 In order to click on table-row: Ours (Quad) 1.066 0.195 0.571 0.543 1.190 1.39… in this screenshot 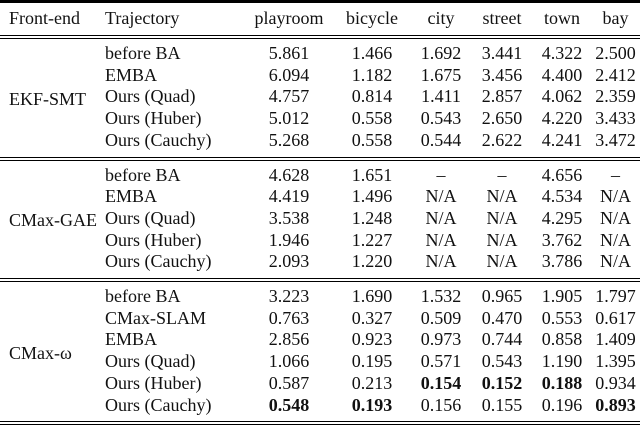, I will do `click(320, 362)`.